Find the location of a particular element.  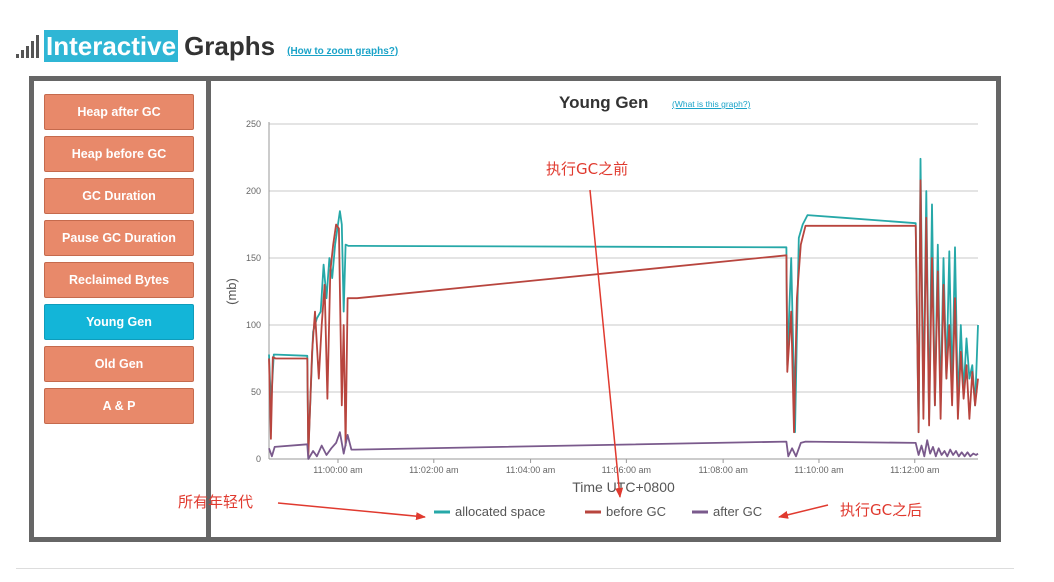

x-tick-label: 11:00:00 am is located at coordinates (337, 470).